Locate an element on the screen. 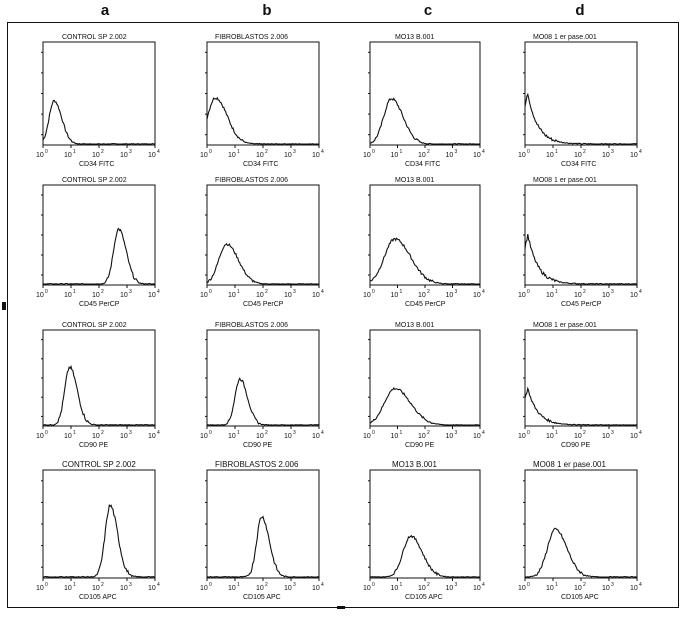  panel-3-2-title: FIBROBLASTOS 2.006 is located at coordinates (251, 325).